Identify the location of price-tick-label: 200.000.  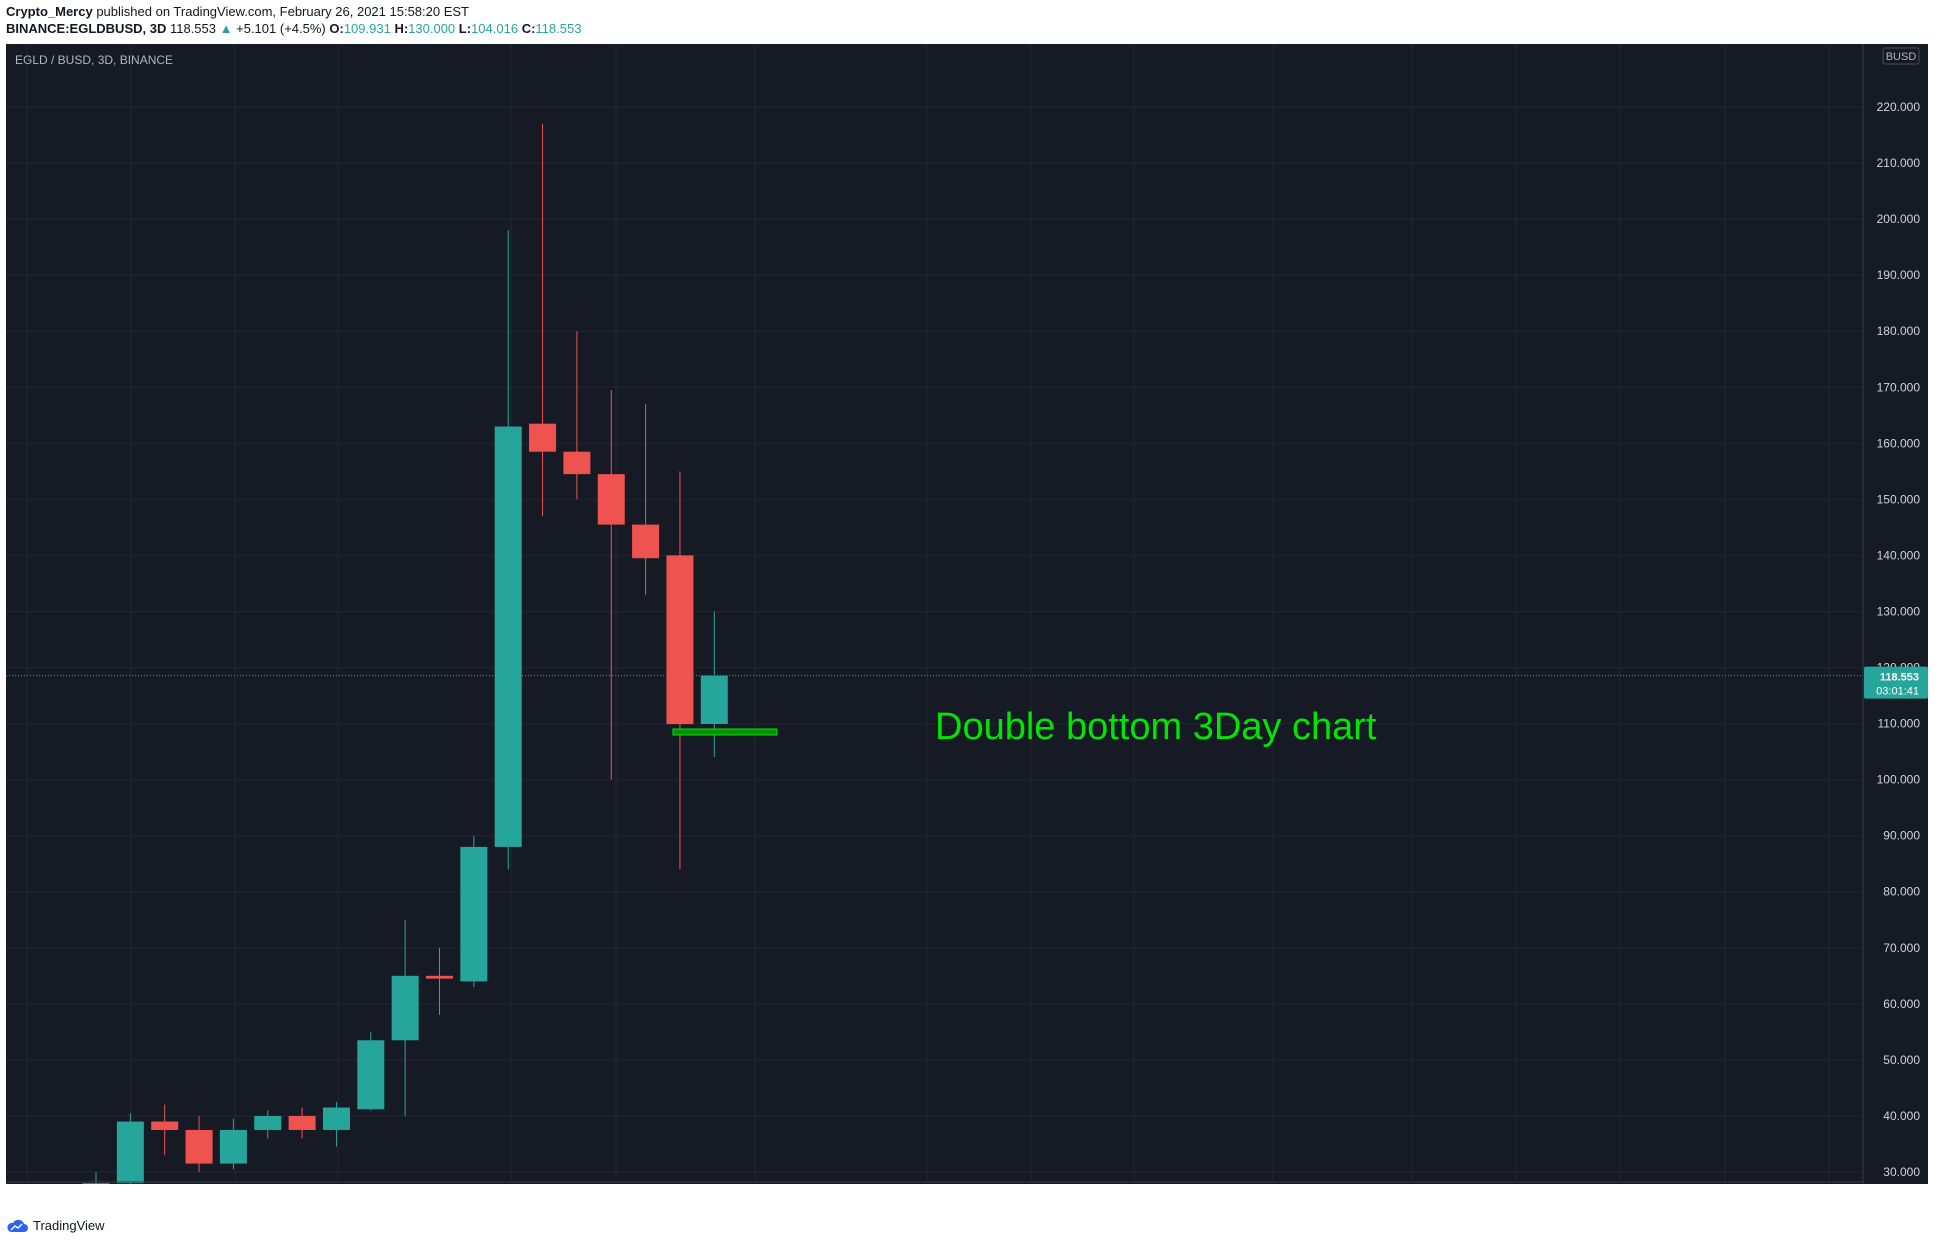
(1899, 219).